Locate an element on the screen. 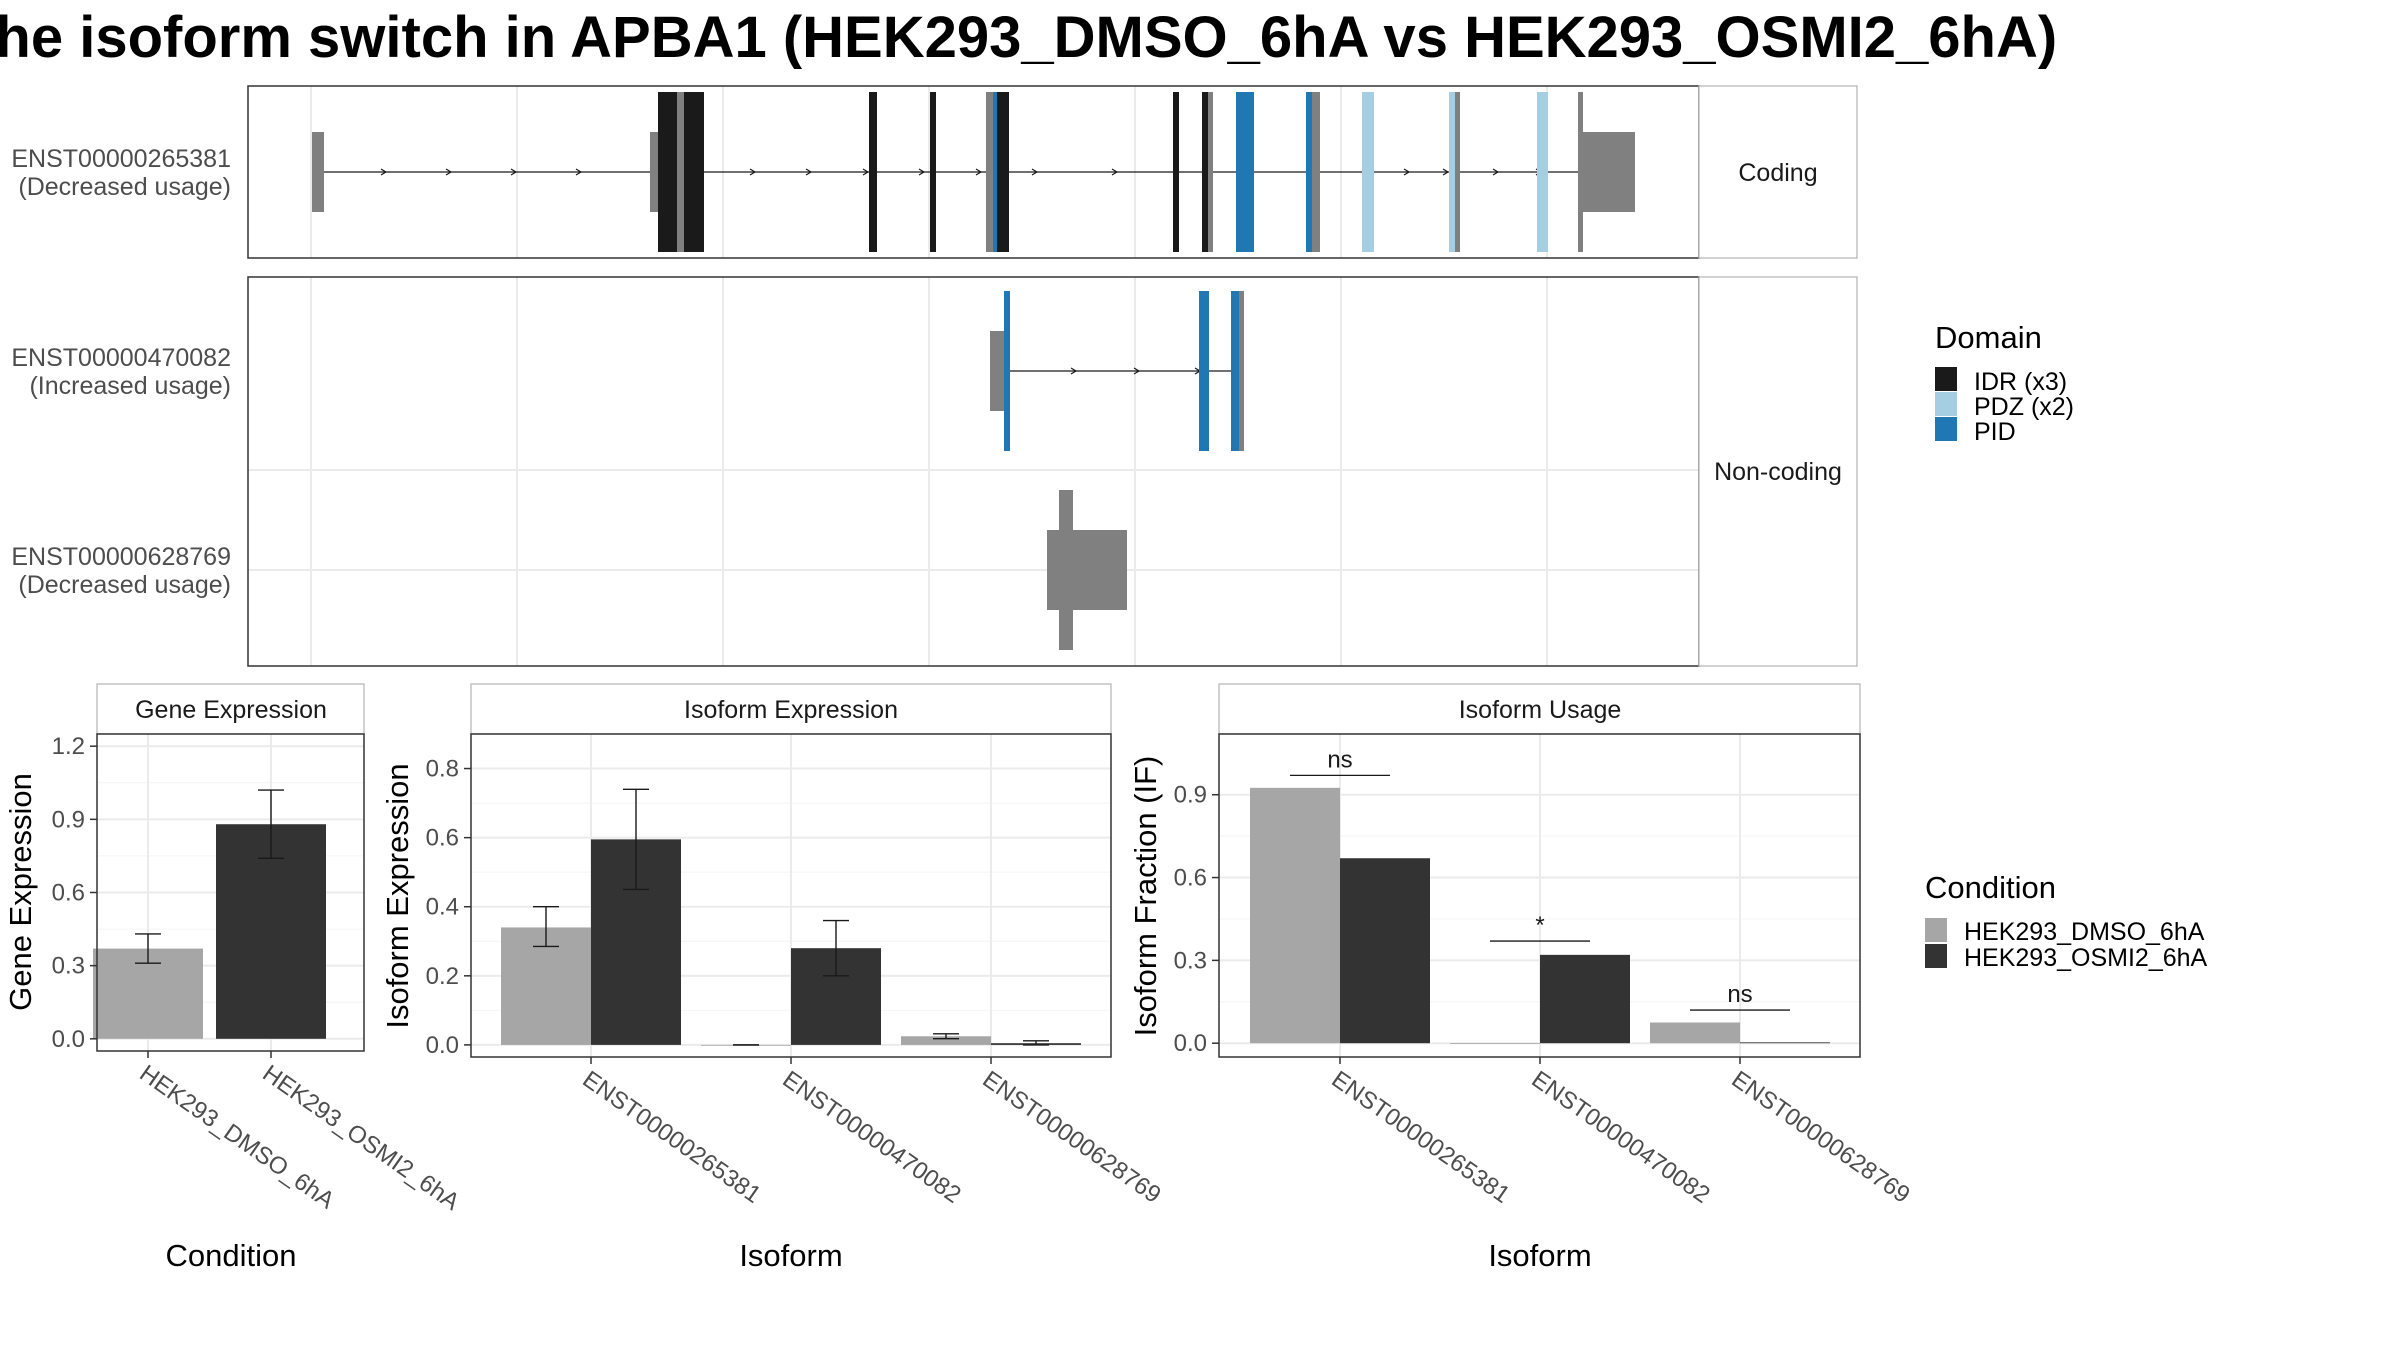 This screenshot has width=2400, height=1350. gene-expression-strip-title: Gene Expression is located at coordinates (231, 710).